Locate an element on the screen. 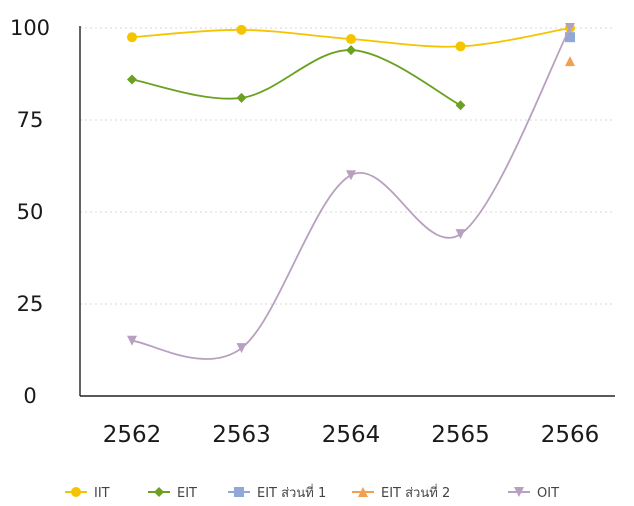  x-axis-ticks: 2562 2563 2564 2565 2566 is located at coordinates (351, 435).